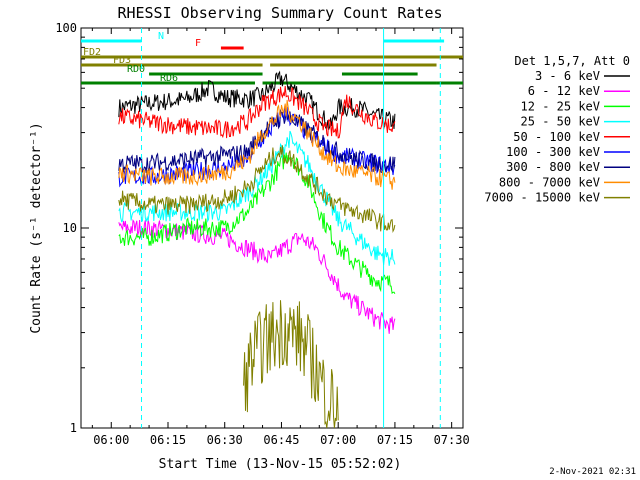 The width and height of the screenshot is (640, 480). What do you see at coordinates (553, 152) in the screenshot?
I see `legend-label-5: 100 - 300 keV` at bounding box center [553, 152].